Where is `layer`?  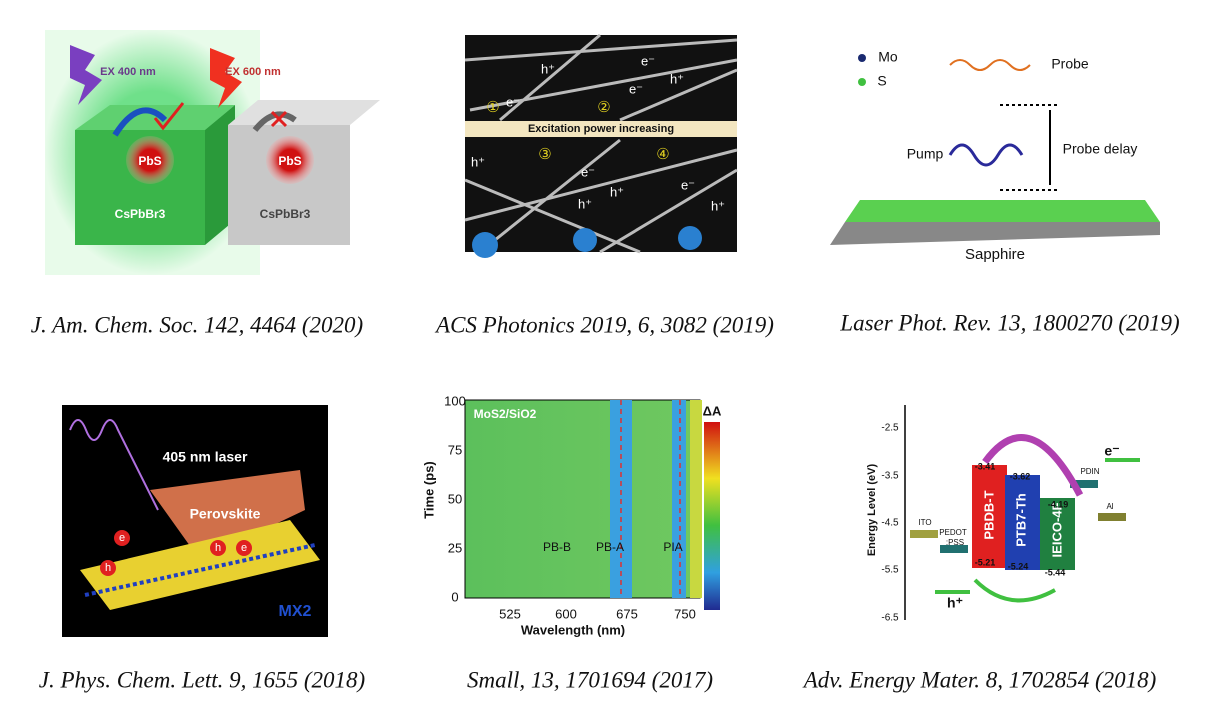 layer is located at coordinates (1002, 211).